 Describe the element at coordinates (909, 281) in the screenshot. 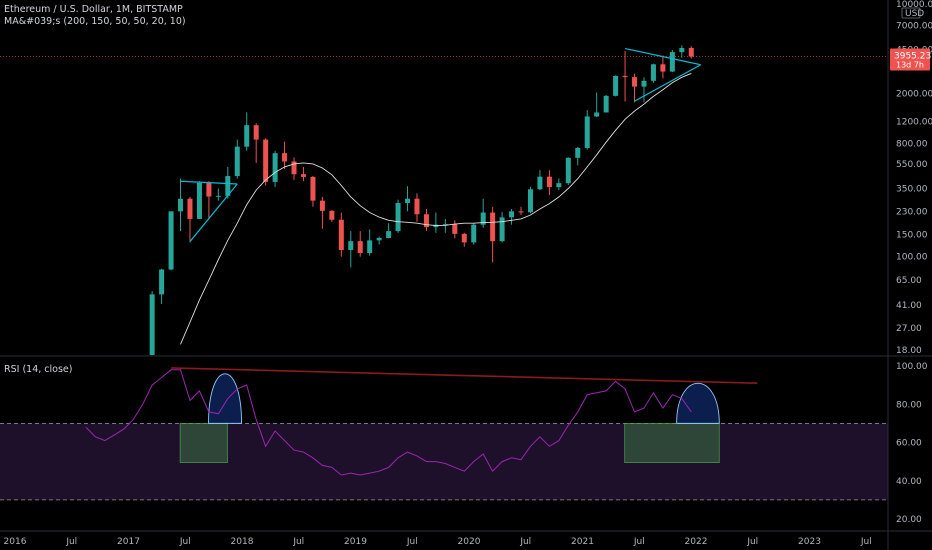

I see `price-tick-label: 65.00` at that location.